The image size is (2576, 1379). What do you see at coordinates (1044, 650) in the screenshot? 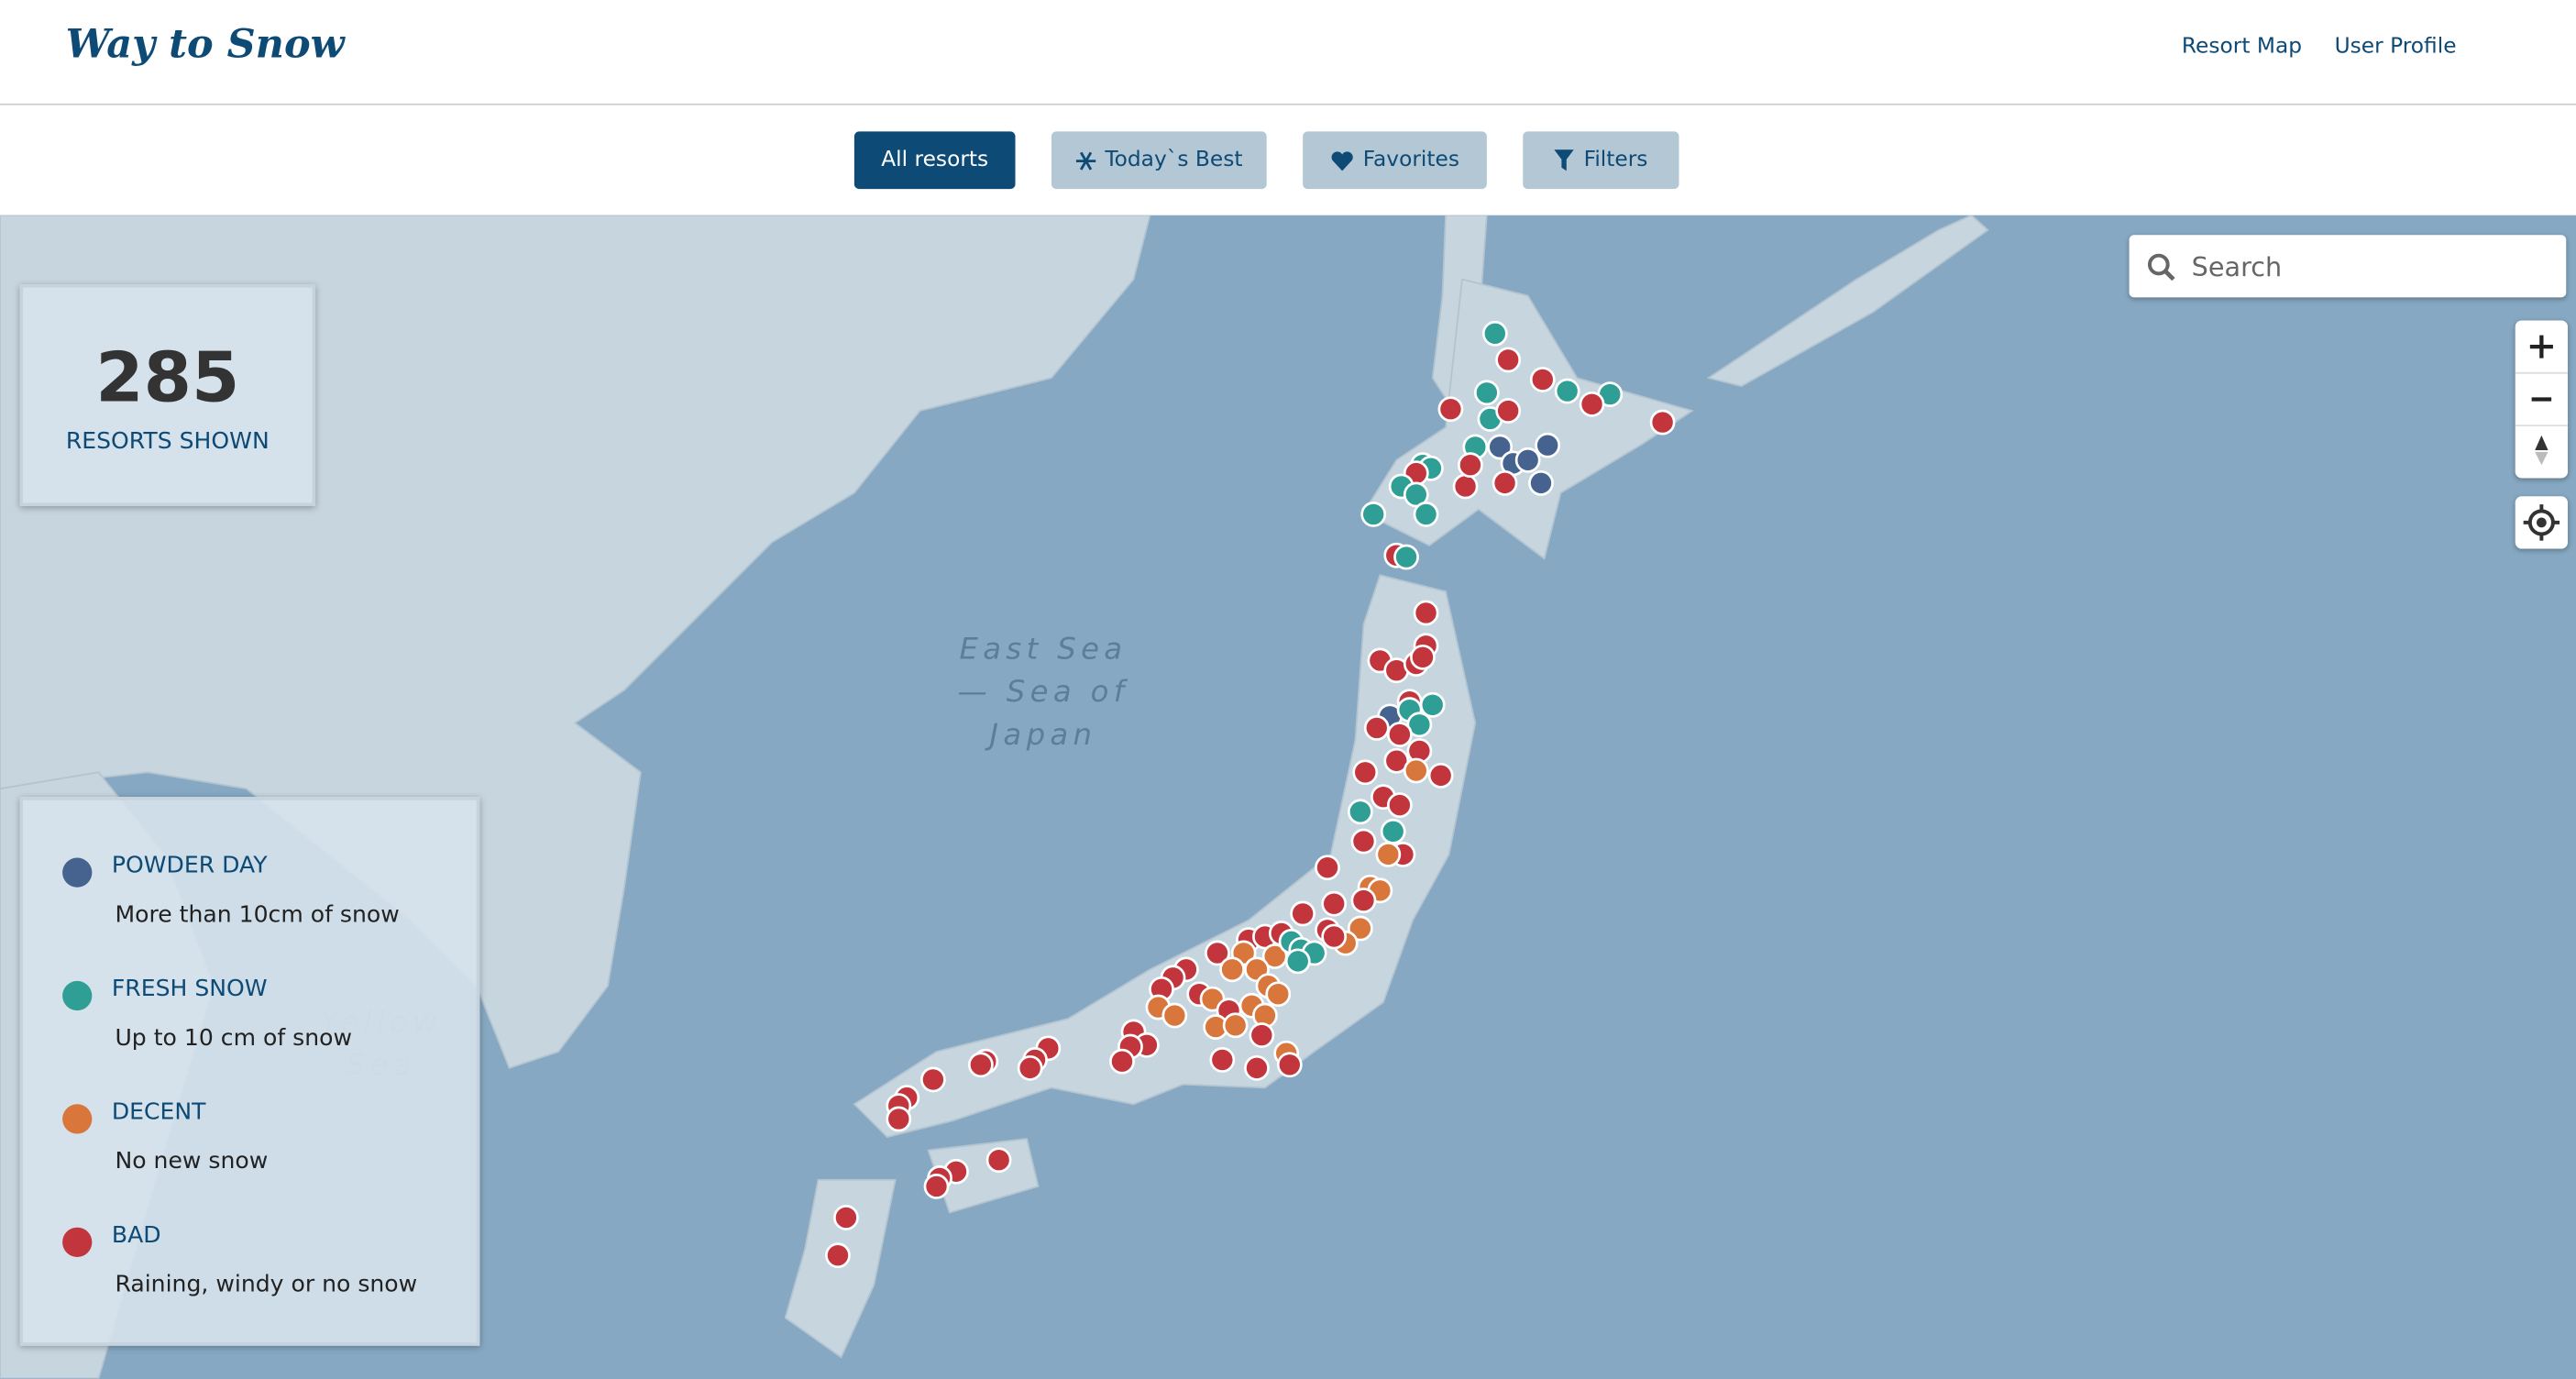
I see `map-label: East Sea` at bounding box center [1044, 650].